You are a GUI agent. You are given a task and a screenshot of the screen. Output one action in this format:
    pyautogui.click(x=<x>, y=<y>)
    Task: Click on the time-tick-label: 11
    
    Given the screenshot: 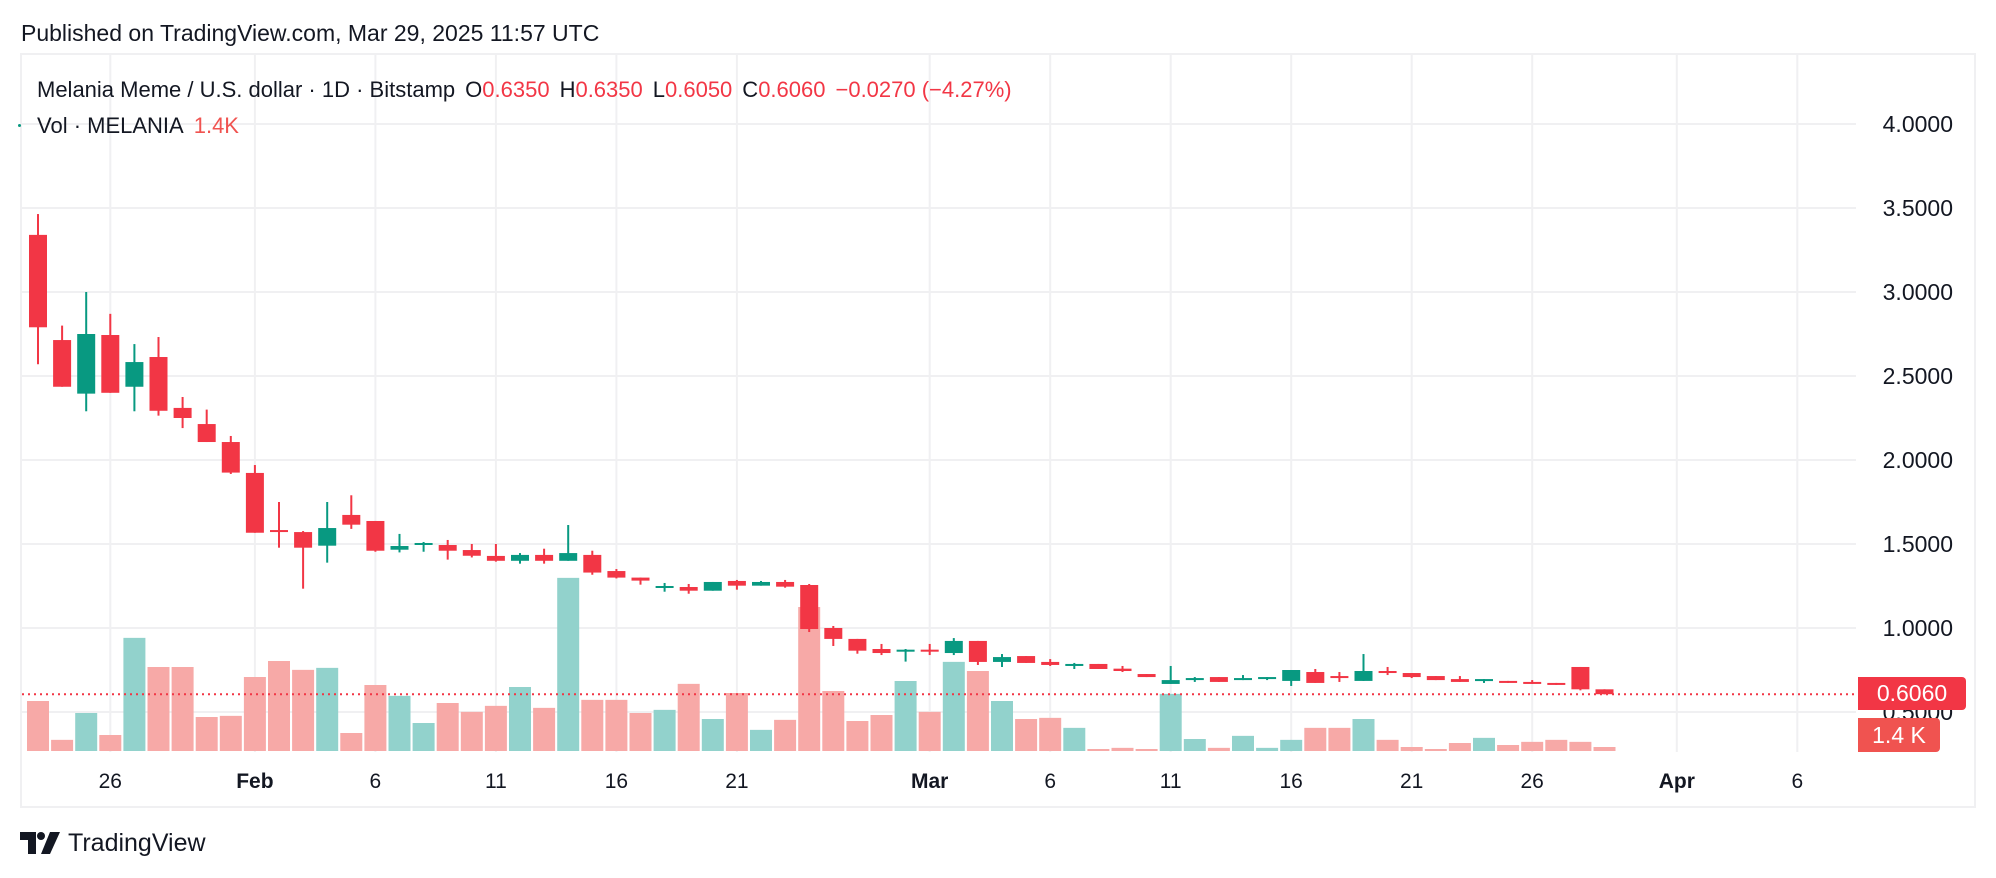 What is the action you would take?
    pyautogui.click(x=1170, y=781)
    